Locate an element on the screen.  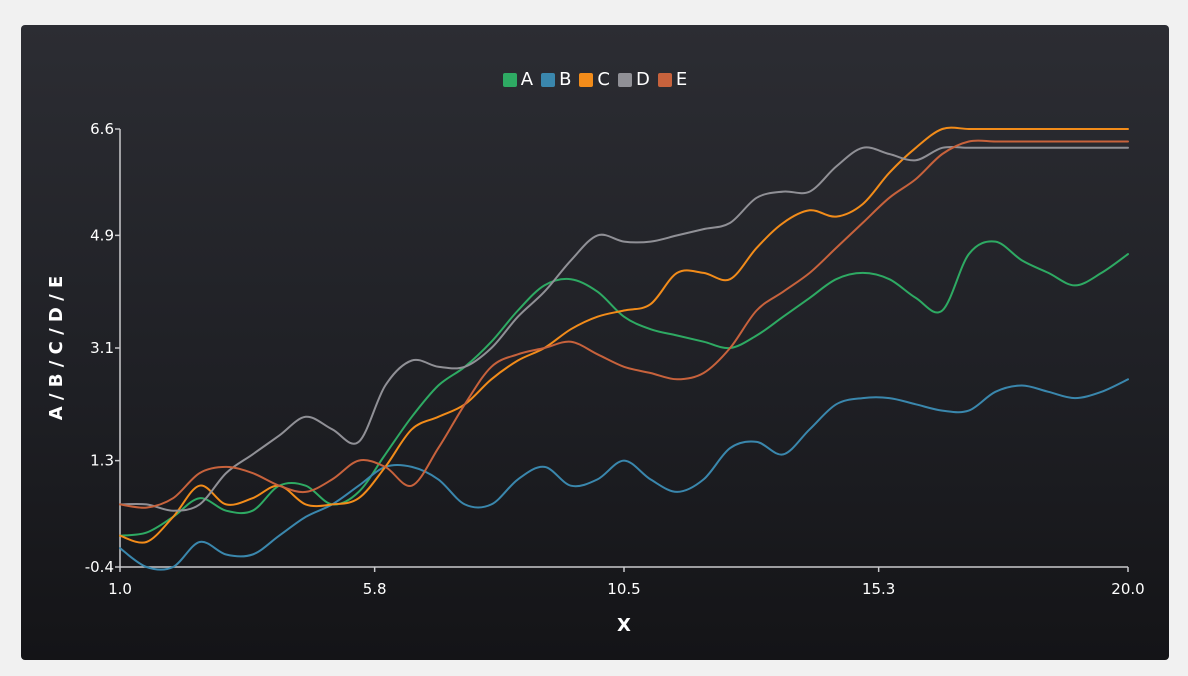
legend: A B C D E is located at coordinates (595, 79).